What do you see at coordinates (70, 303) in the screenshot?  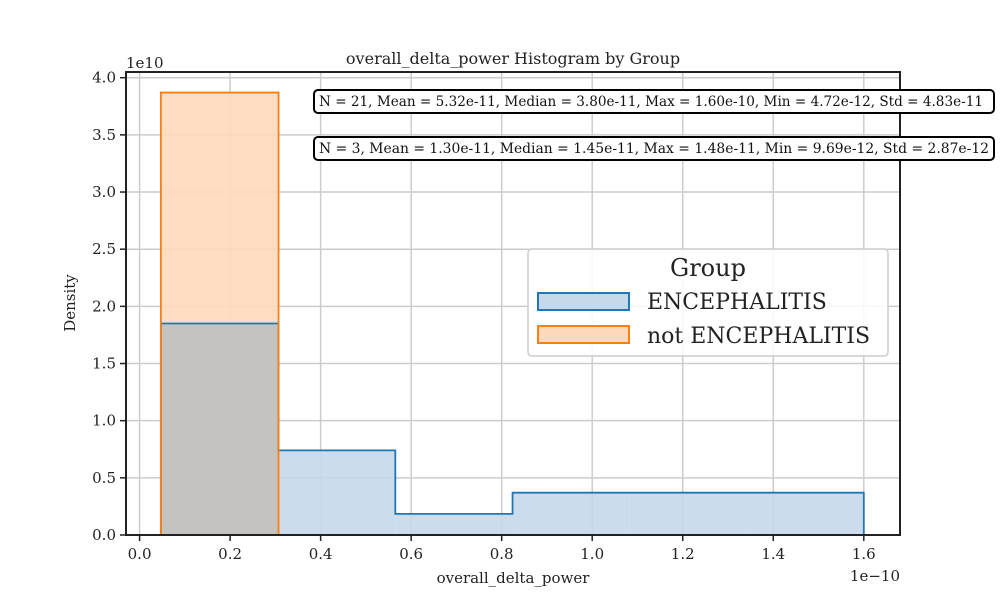 I see `y-axis-title: Density` at bounding box center [70, 303].